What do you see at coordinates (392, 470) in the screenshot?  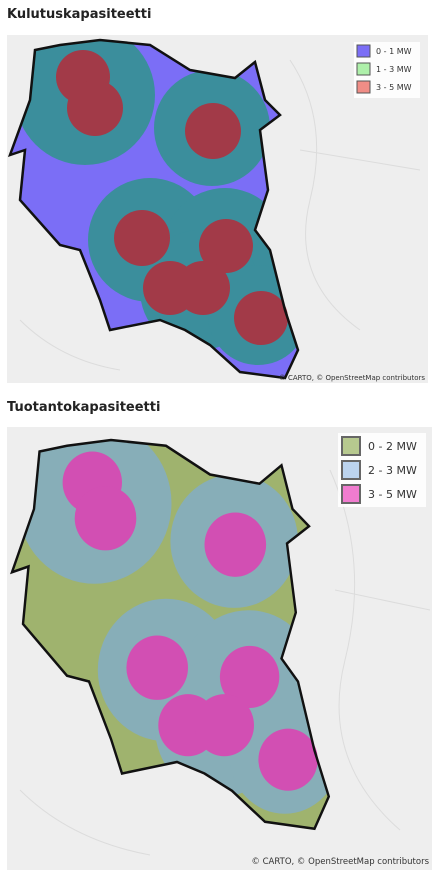 I see `legend-label: 2 - 3 MW` at bounding box center [392, 470].